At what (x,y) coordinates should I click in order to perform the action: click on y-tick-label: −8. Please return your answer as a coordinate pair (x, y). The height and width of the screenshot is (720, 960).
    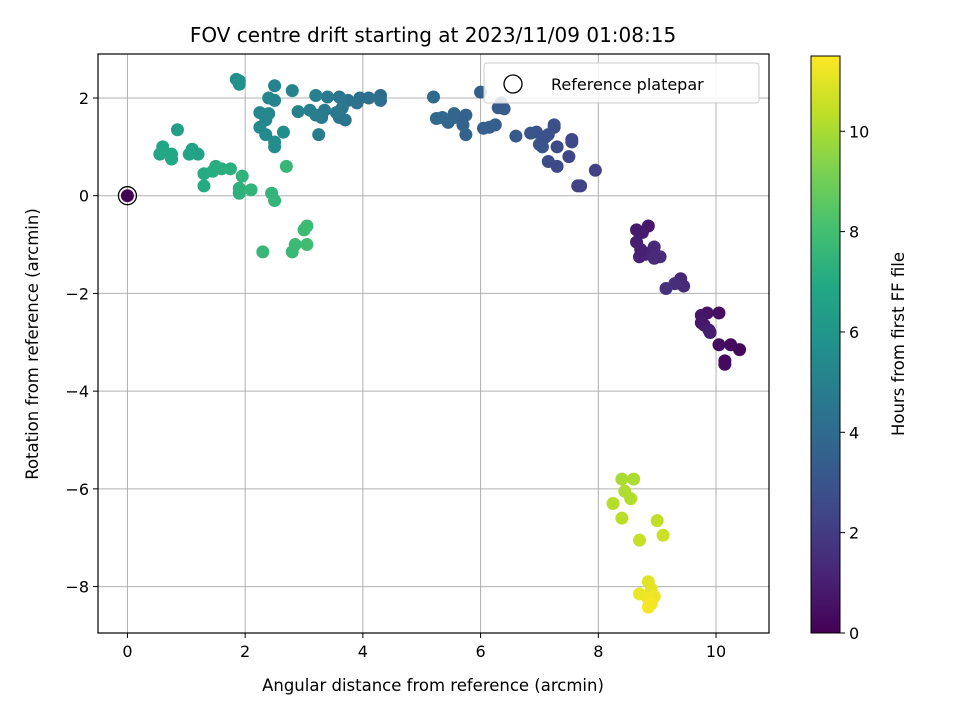
    Looking at the image, I should click on (77, 587).